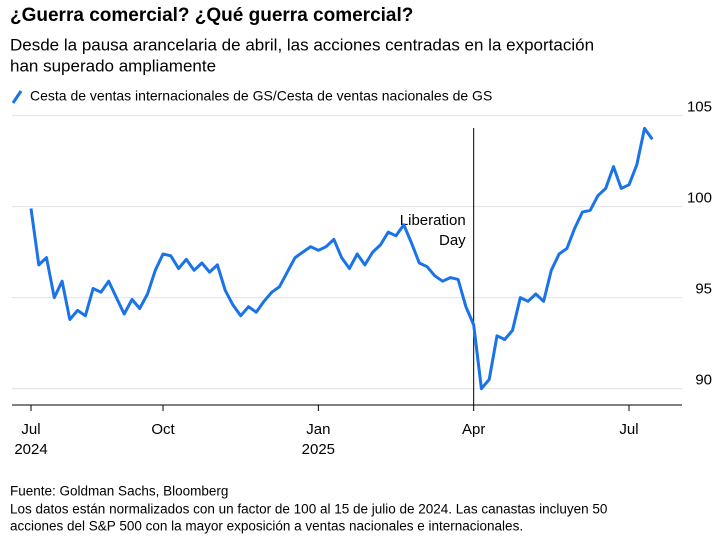 The height and width of the screenshot is (544, 724). I want to click on legend-icon, so click(17, 97).